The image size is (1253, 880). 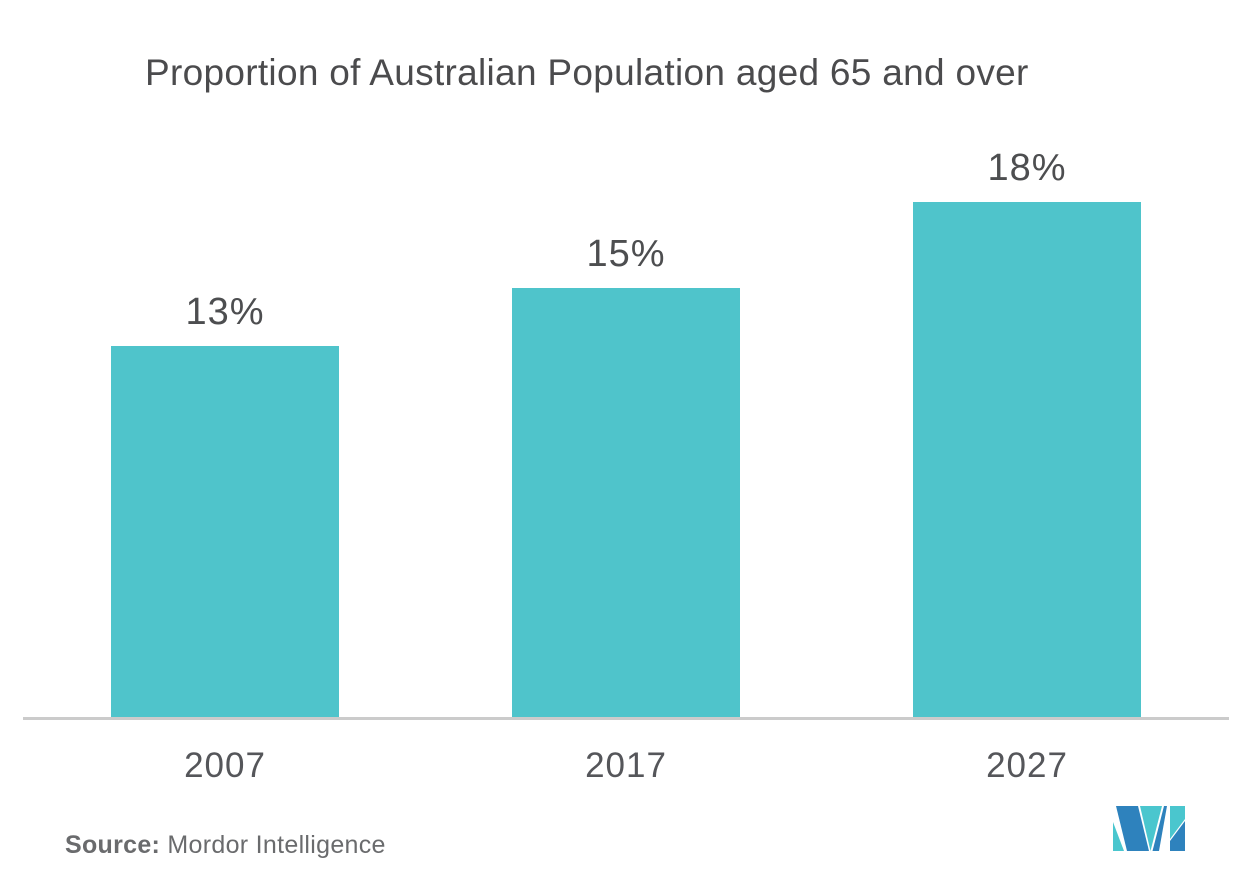 I want to click on x-tick-label: 2027, so click(x=1027, y=765).